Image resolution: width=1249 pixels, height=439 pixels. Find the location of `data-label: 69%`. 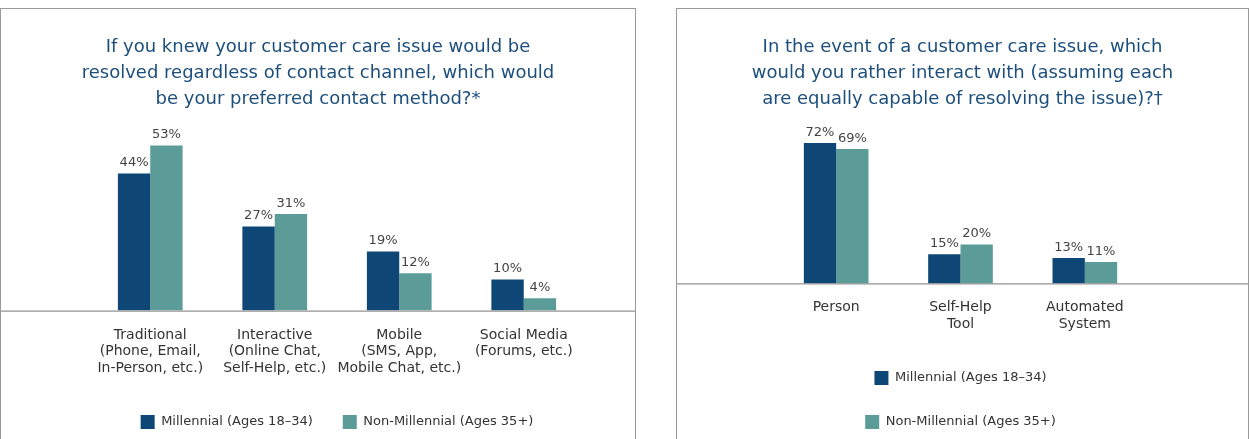

data-label: 69% is located at coordinates (852, 137).